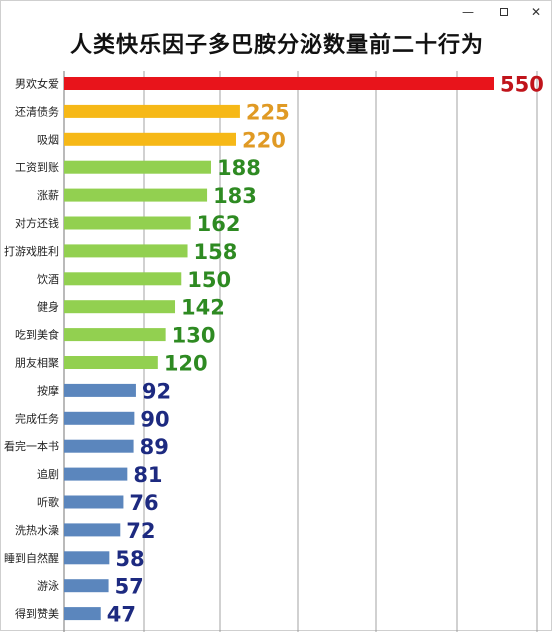 The image size is (552, 632). What do you see at coordinates (209, 280) in the screenshot?
I see `data-label: 150` at bounding box center [209, 280].